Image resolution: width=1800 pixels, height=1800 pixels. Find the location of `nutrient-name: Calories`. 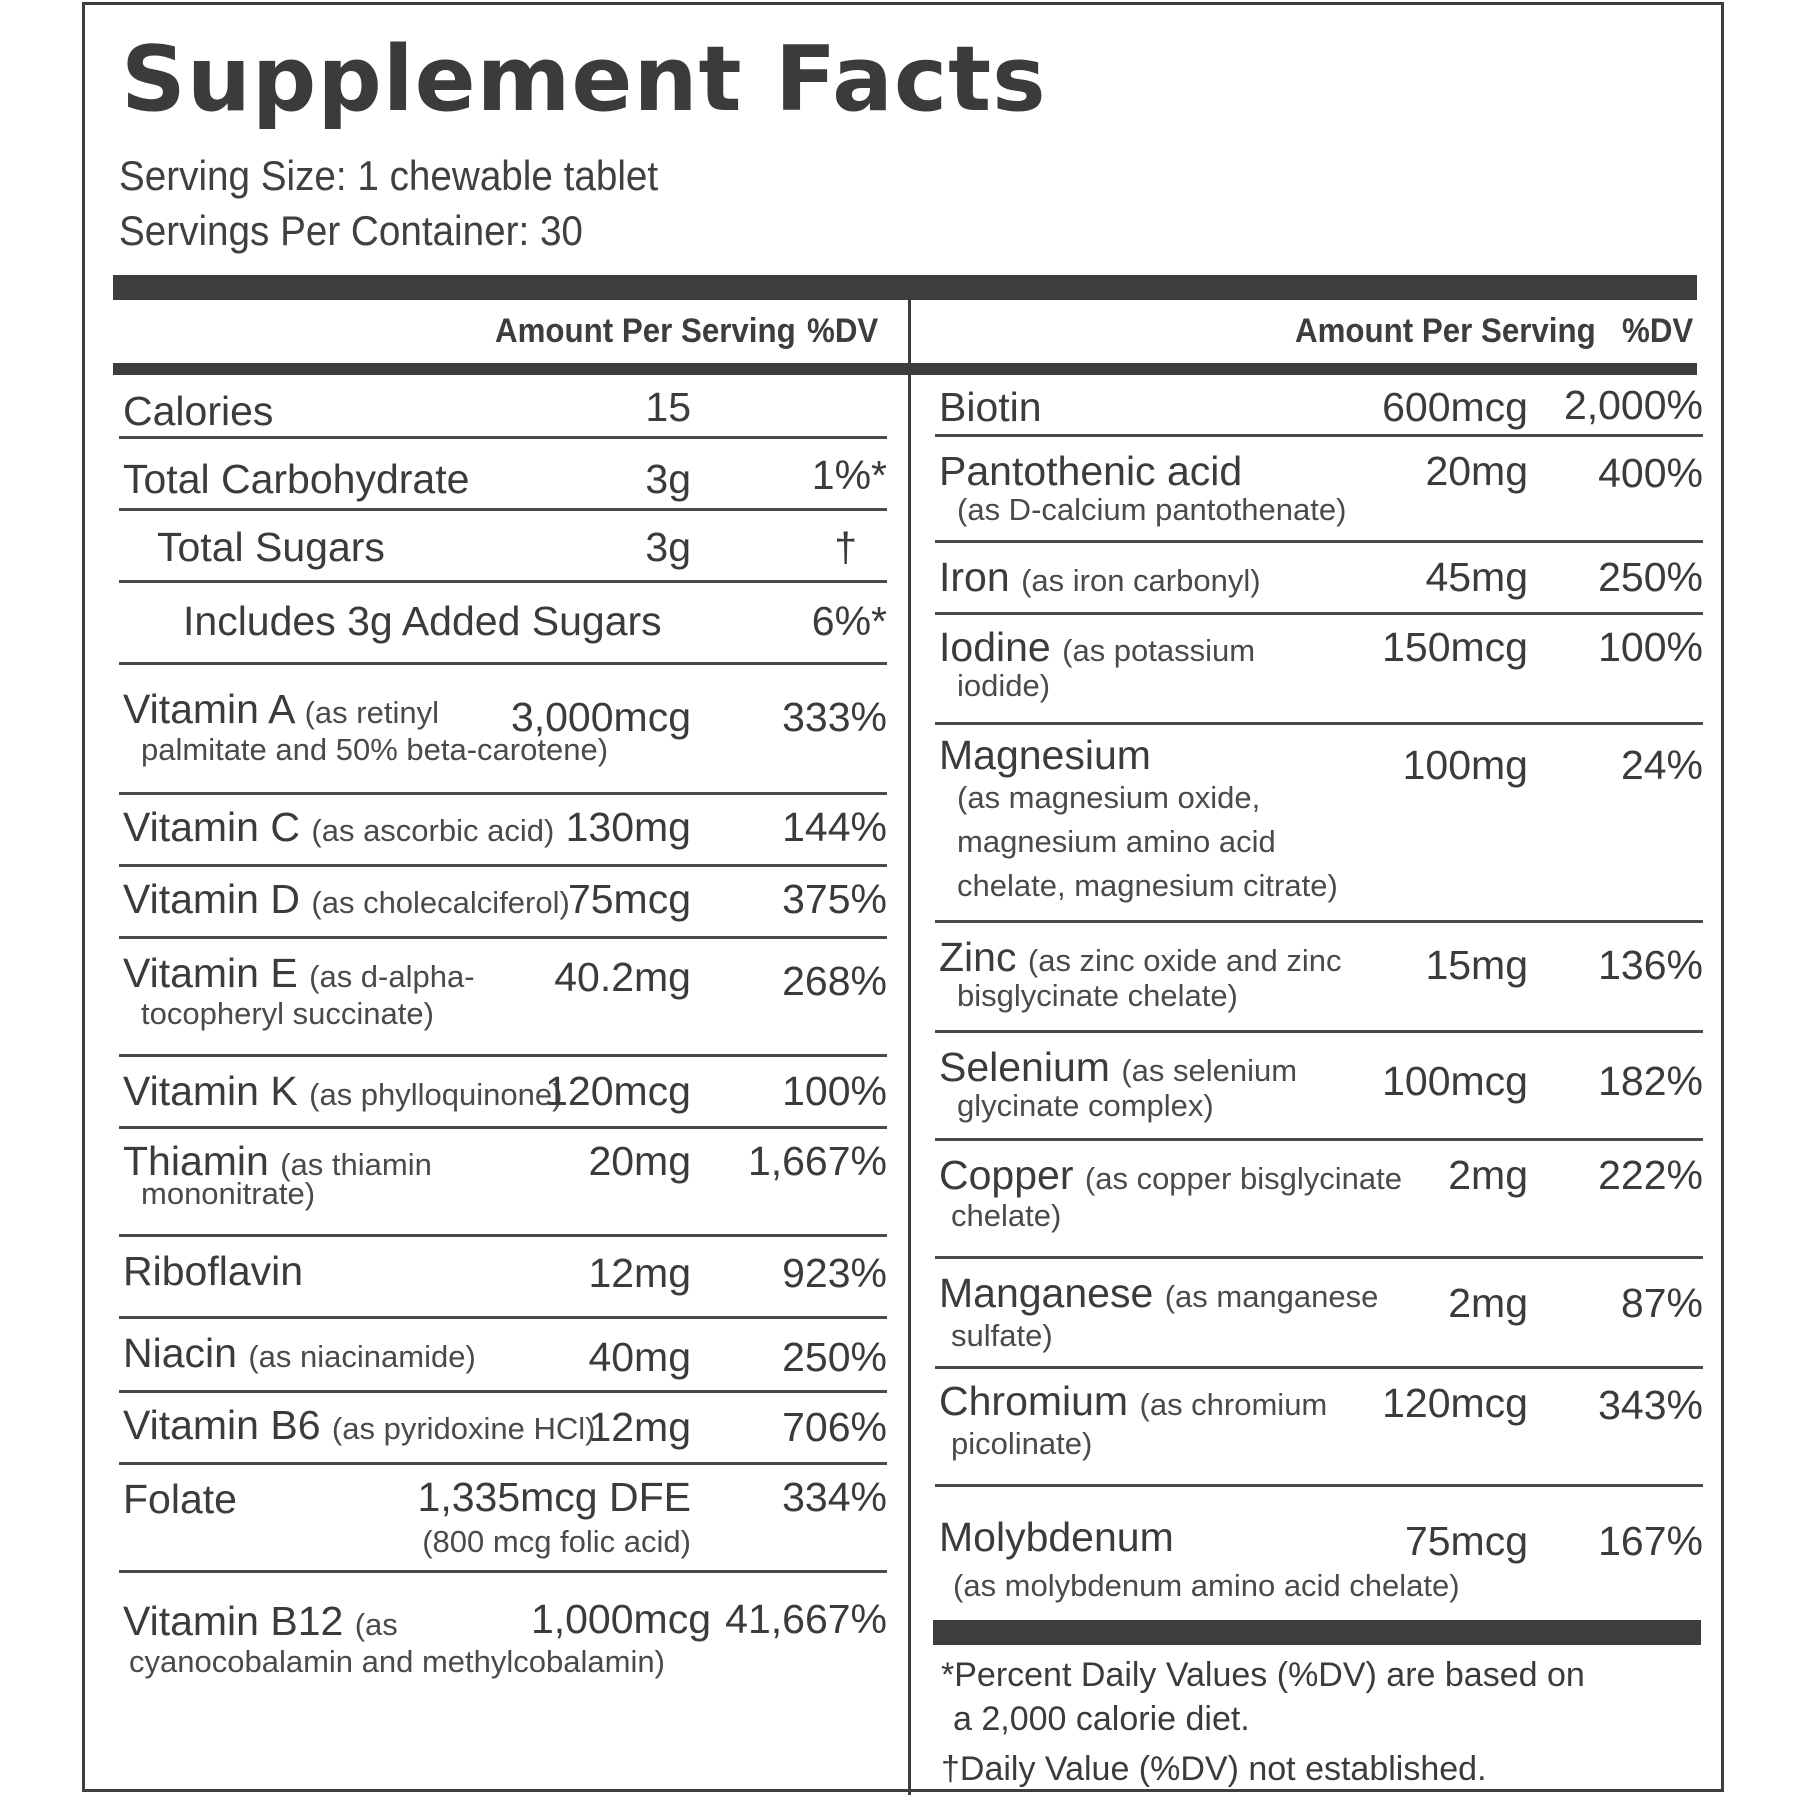

nutrient-name: Calories is located at coordinates (198, 411).